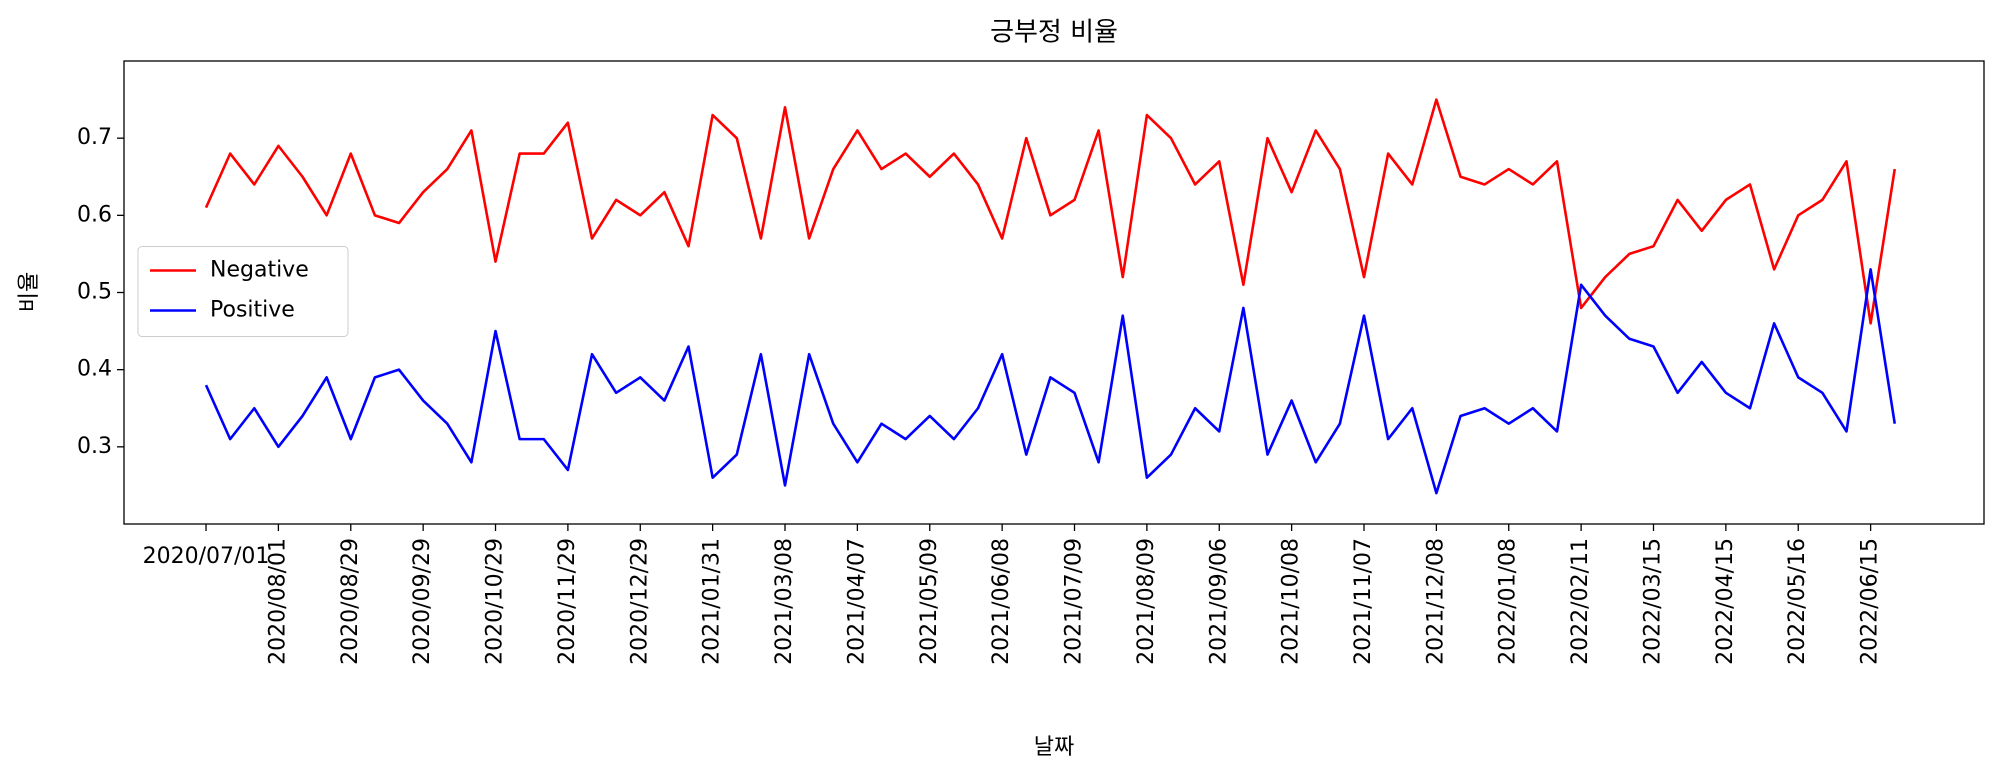 The image size is (2003, 779). What do you see at coordinates (1001, 601) in the screenshot?
I see `x-tick-label: 2021/06/08` at bounding box center [1001, 601].